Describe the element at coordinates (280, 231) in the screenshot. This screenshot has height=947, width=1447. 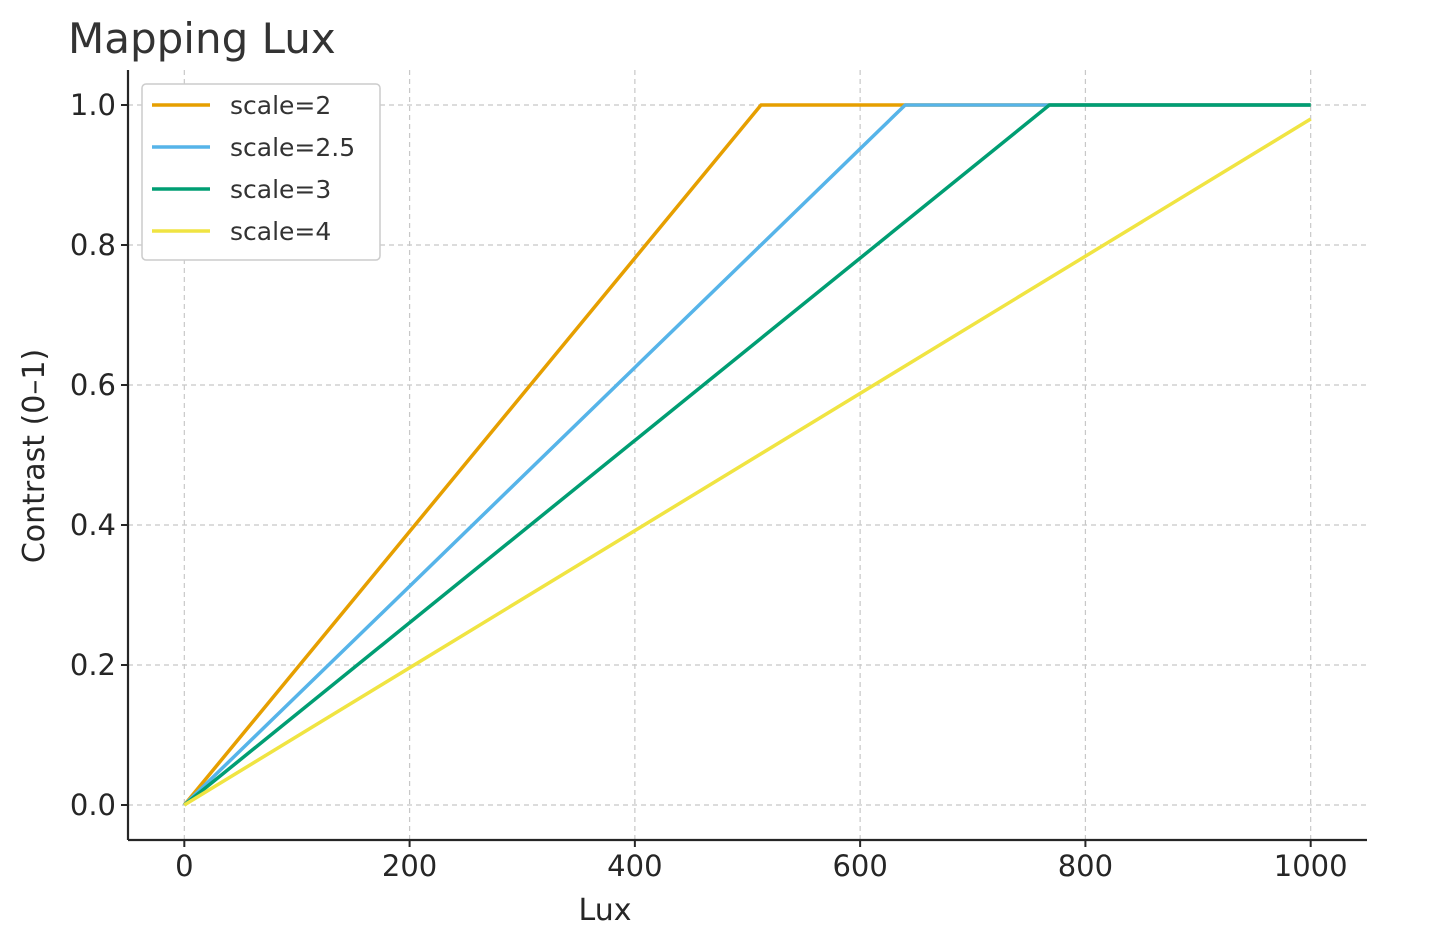
I see `legend-label: scale=4` at that location.